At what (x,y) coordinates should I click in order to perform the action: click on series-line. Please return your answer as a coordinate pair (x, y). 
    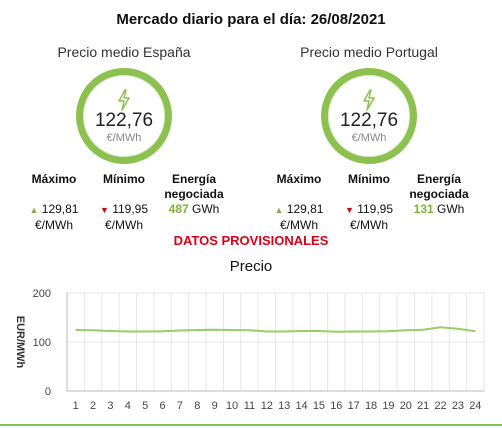
    Looking at the image, I should click on (275, 329).